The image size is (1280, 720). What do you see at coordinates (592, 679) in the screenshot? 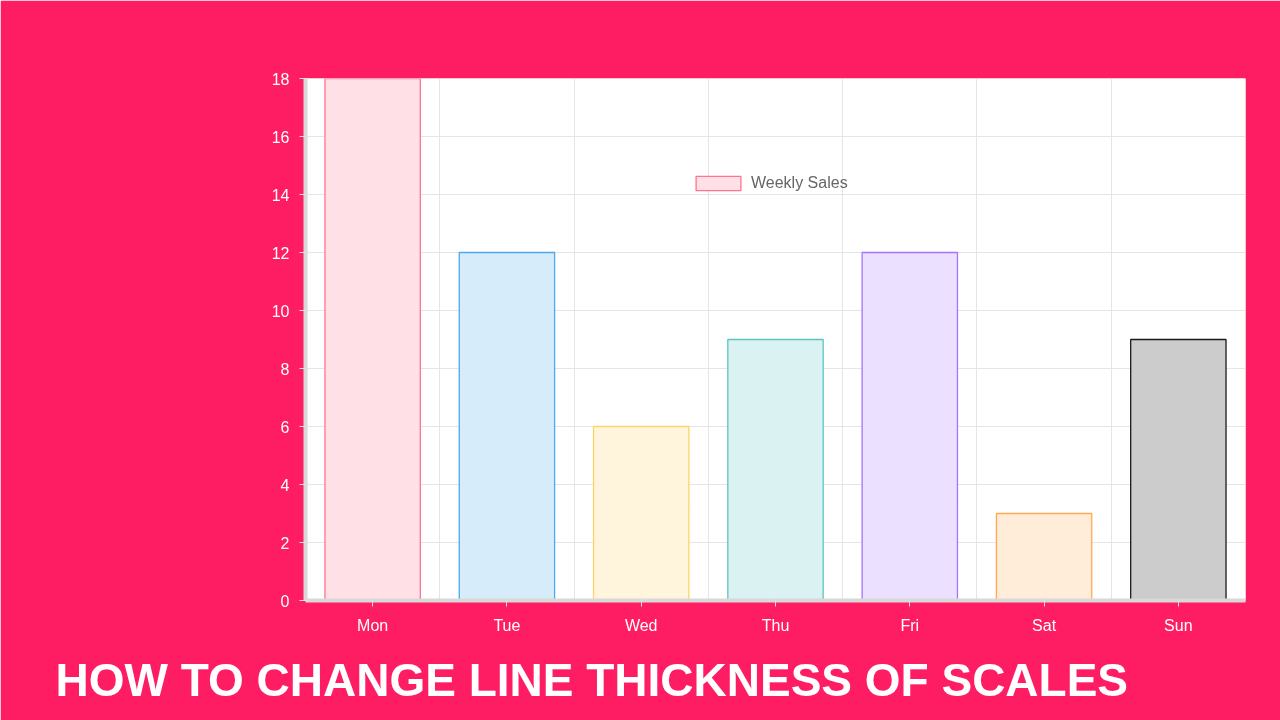
I see `text: HOW TO CHANGE LINE THICKNESS OF SCALES` at bounding box center [592, 679].